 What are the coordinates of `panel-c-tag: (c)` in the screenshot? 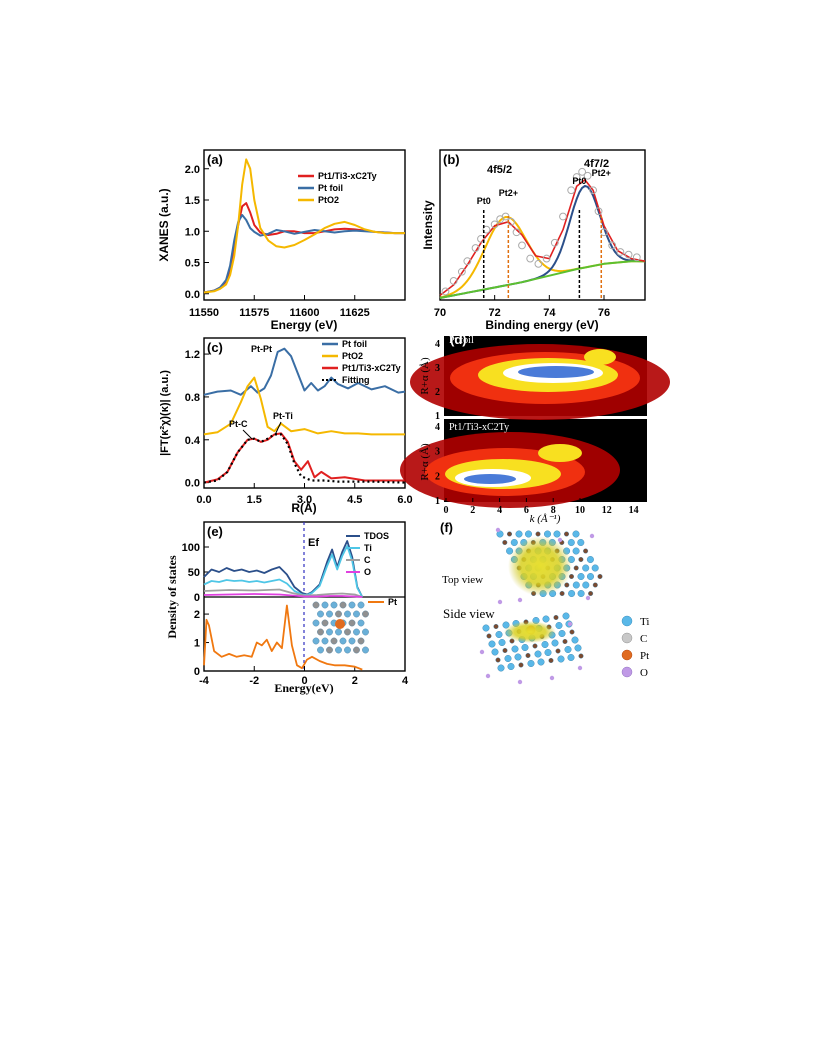 It's located at (215, 347).